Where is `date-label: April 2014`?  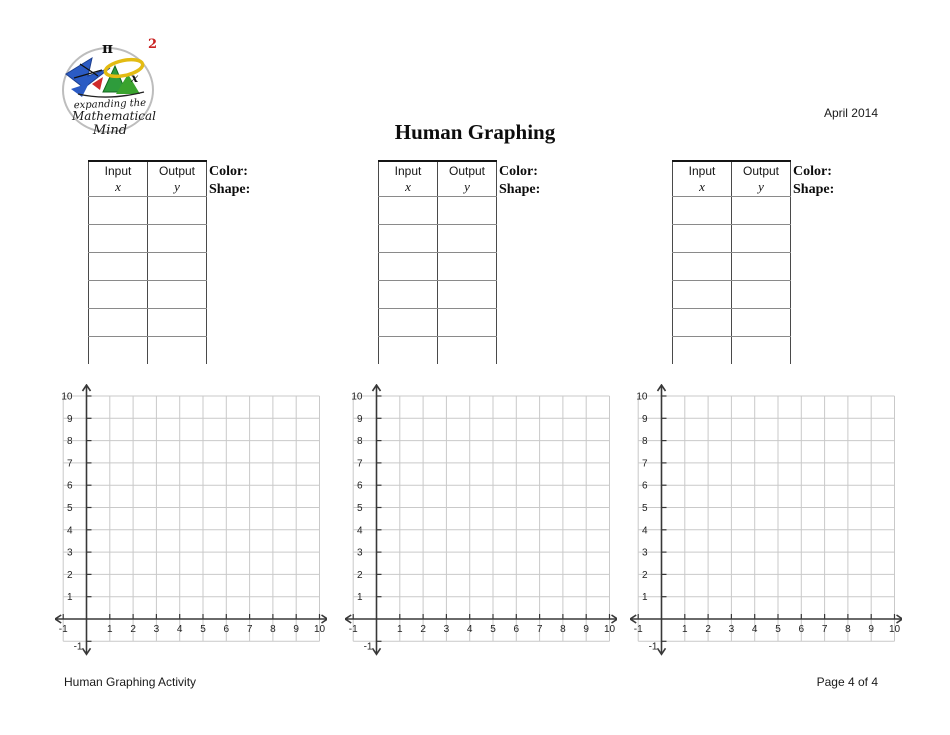 date-label: April 2014 is located at coordinates (850, 113).